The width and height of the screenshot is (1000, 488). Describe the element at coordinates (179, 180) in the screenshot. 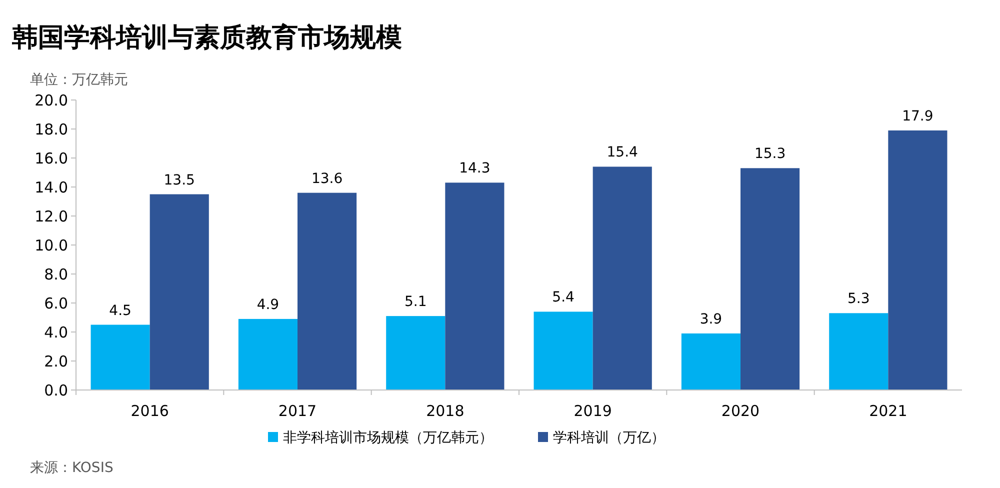

I see `data-label: 13.5` at that location.